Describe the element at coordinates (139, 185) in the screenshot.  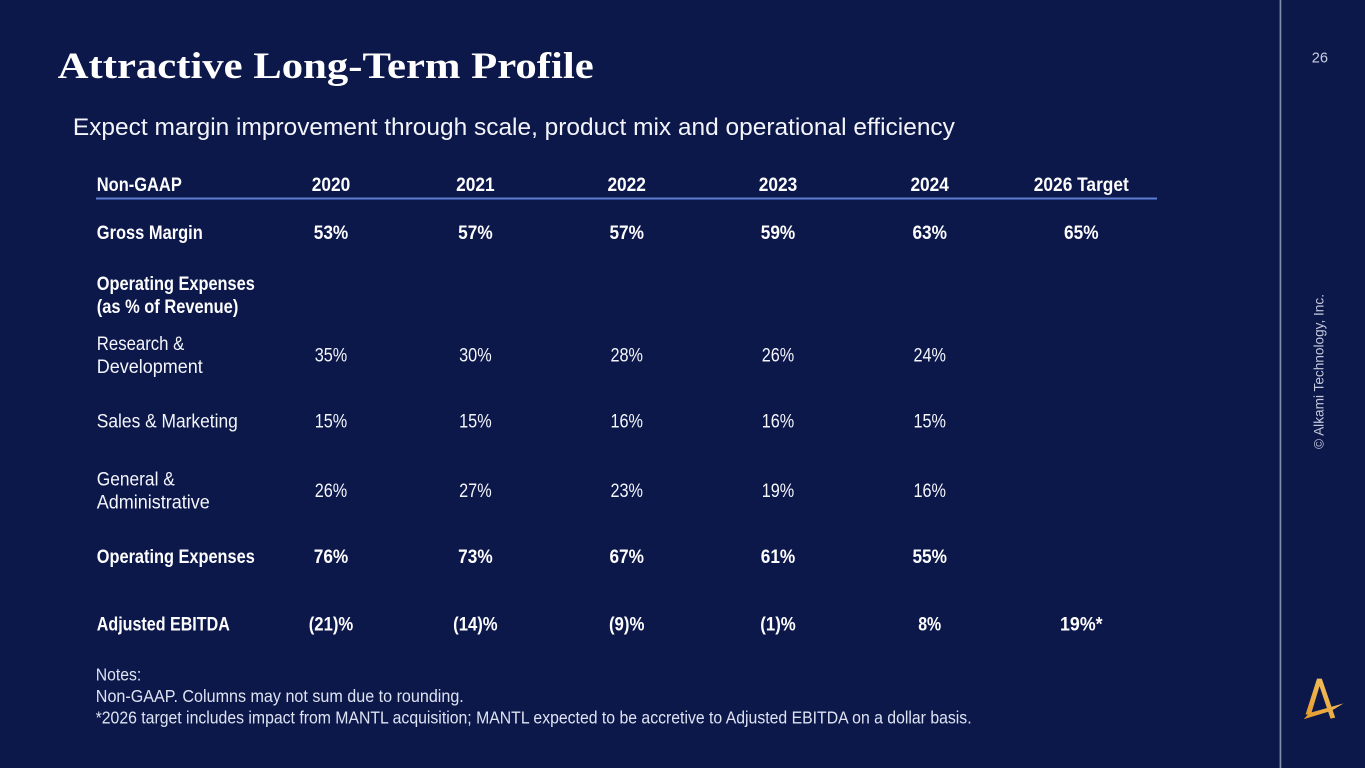
I see `svg-text: Non-GAAP` at that location.